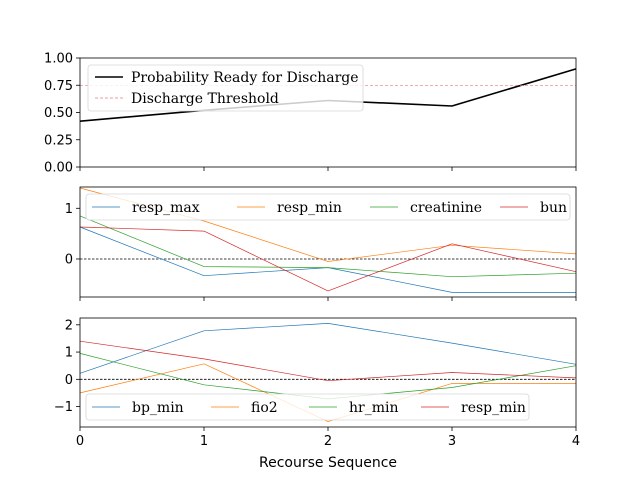  I want to click on legend-label: Discharge Threshold, so click(205, 99).